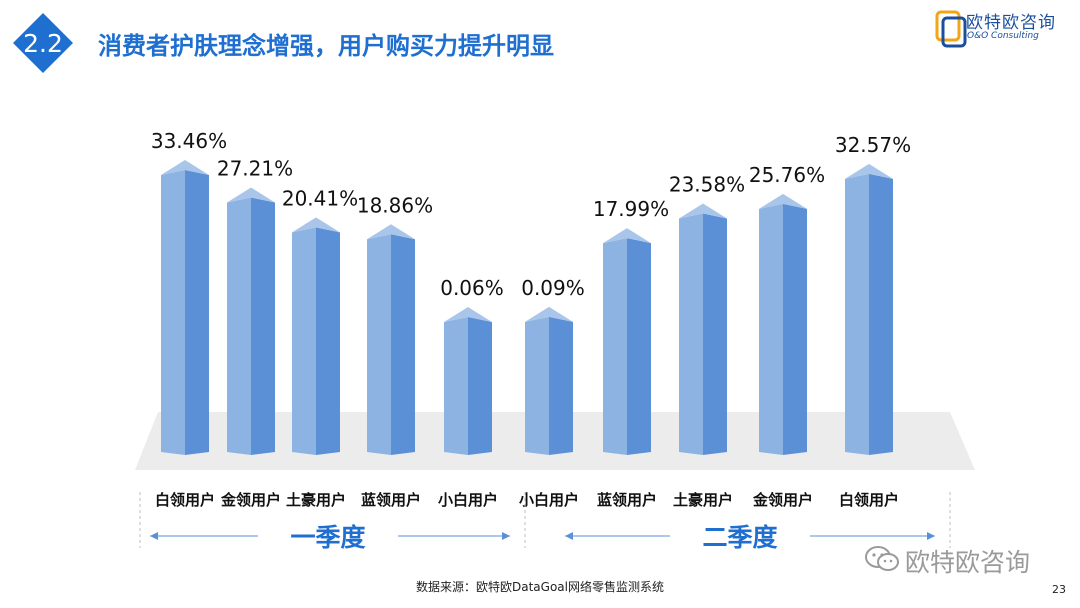 This screenshot has width=1080, height=608. Describe the element at coordinates (707, 184) in the screenshot. I see `data-label: 23.58%` at that location.